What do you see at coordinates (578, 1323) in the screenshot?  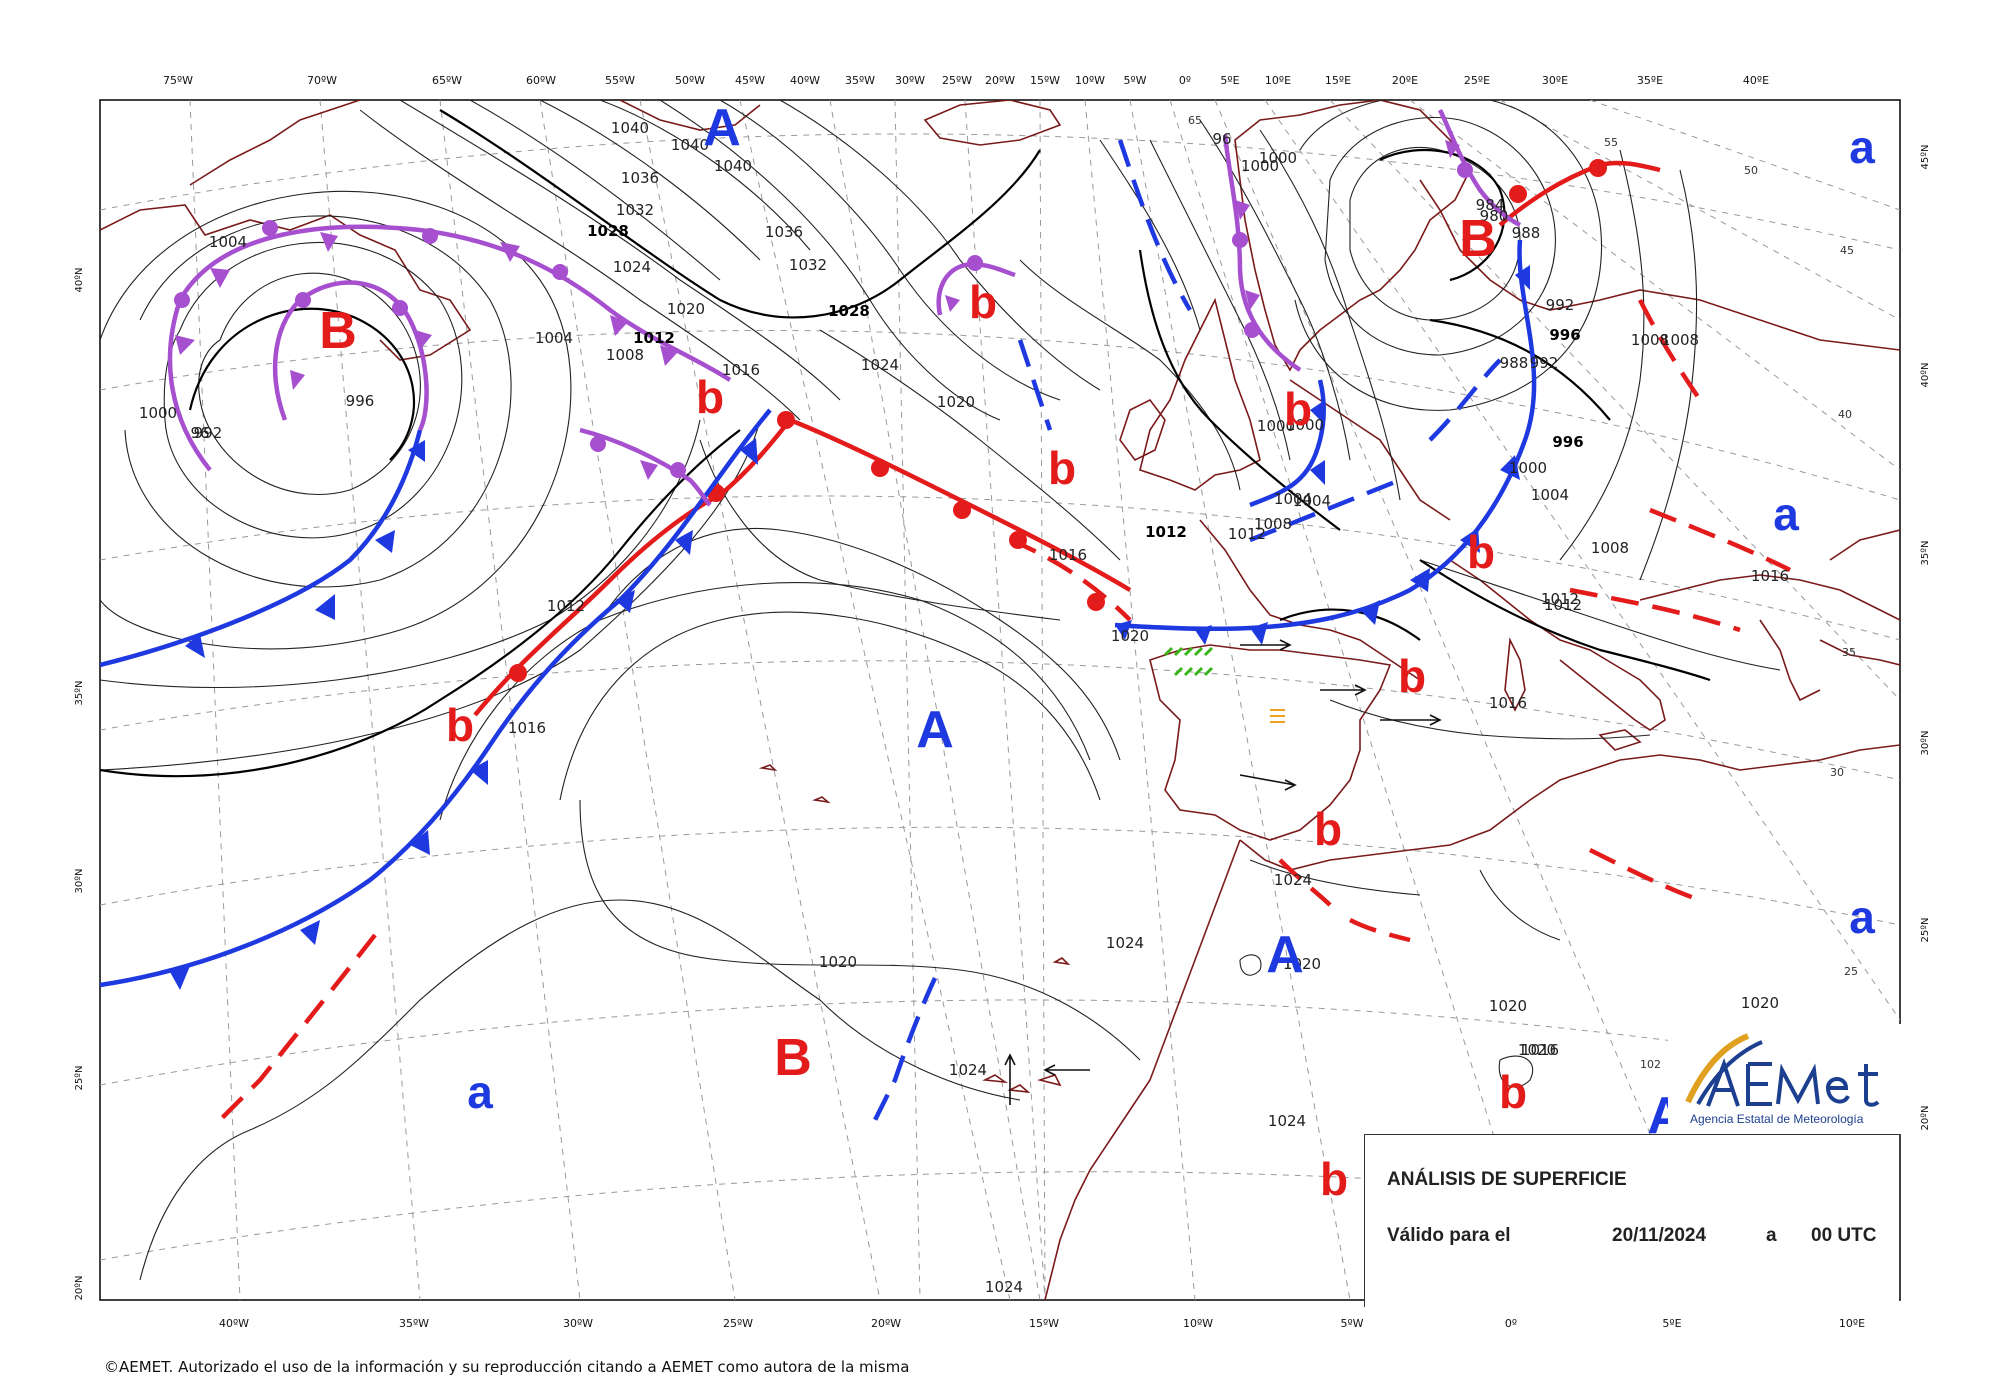 I see `bottom-longitude-label: 30ºW` at bounding box center [578, 1323].